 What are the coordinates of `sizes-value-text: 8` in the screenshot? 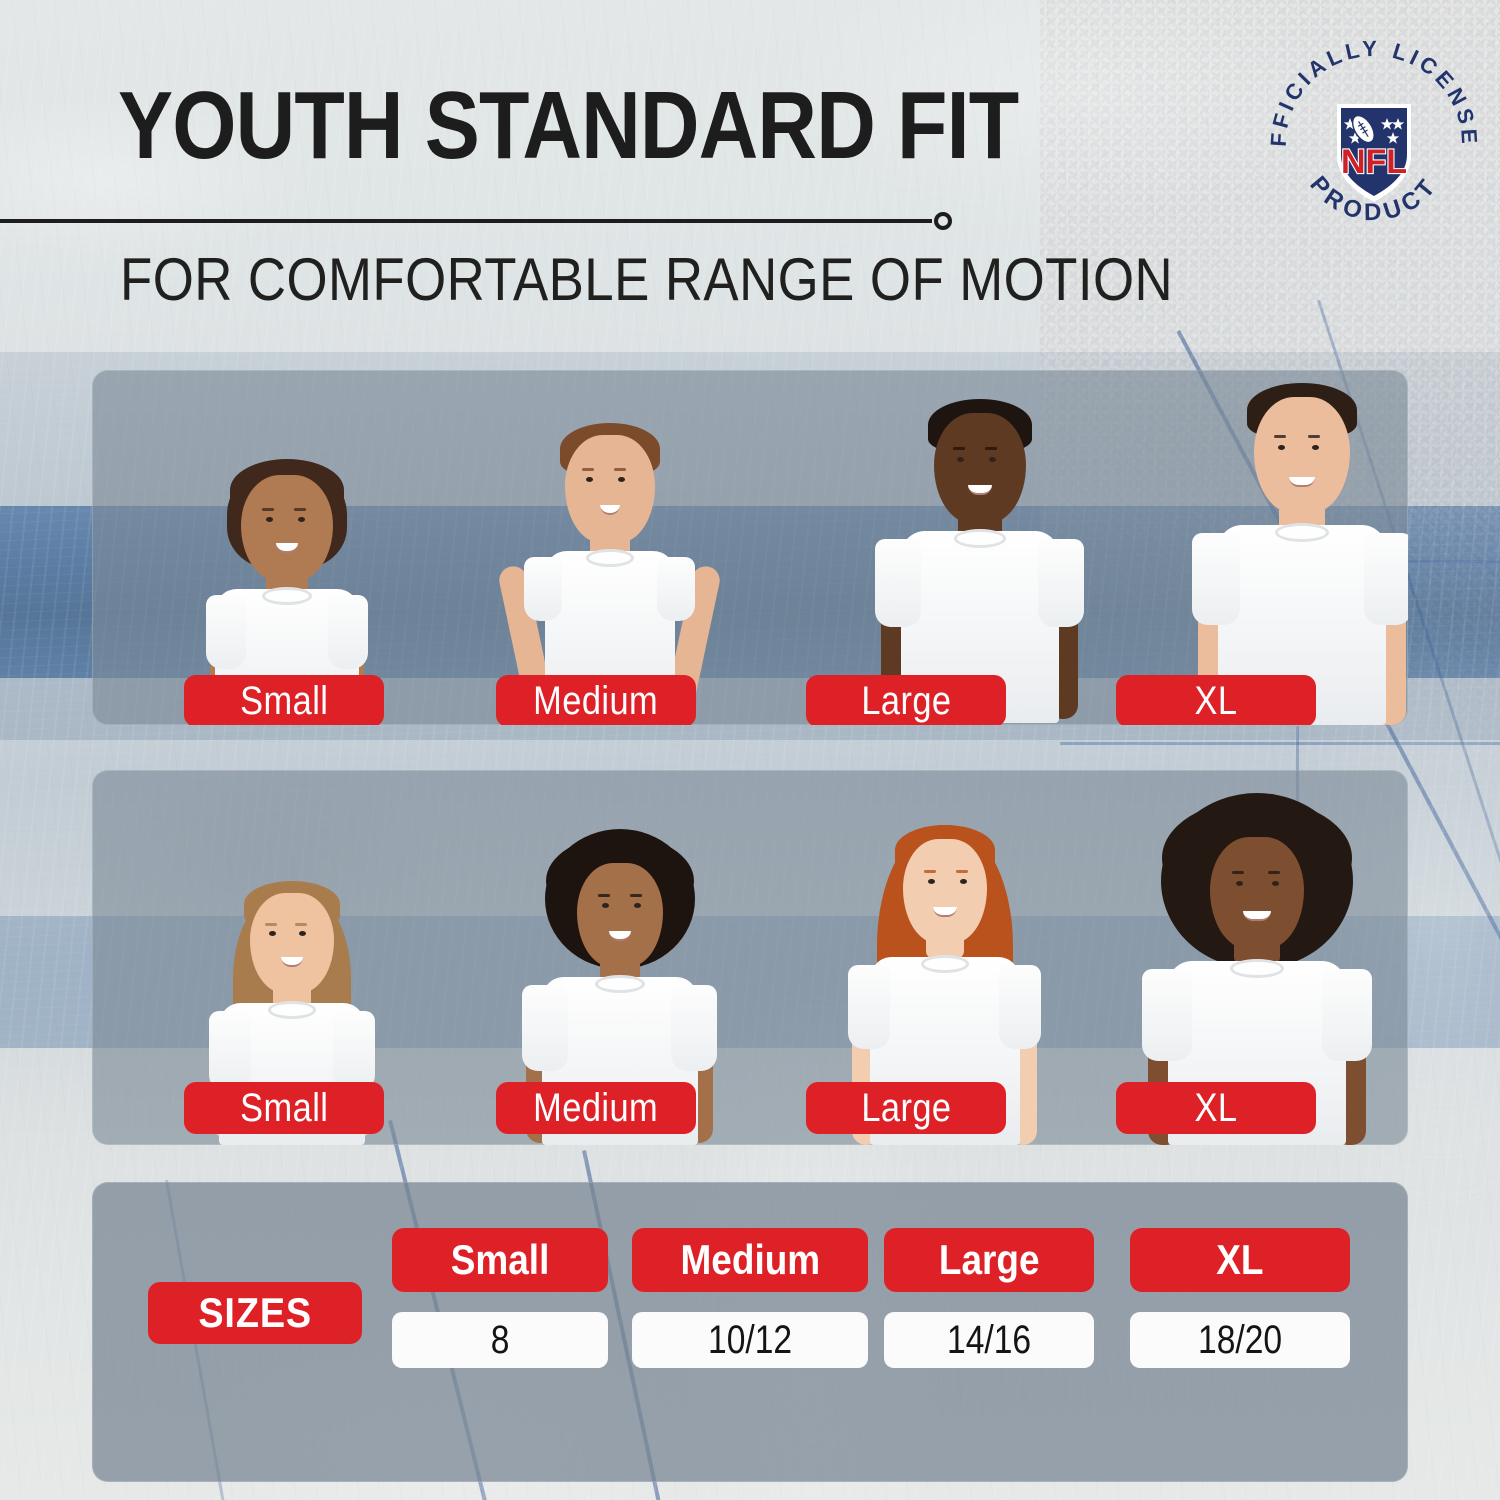 It's located at (500, 1340).